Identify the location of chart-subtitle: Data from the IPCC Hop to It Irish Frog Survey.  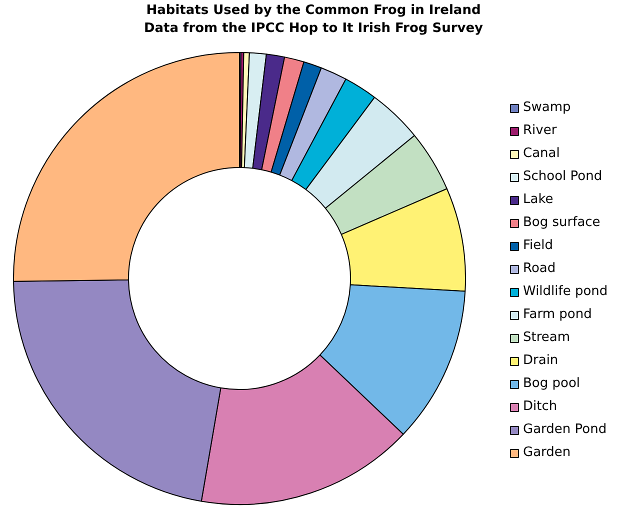
(314, 28).